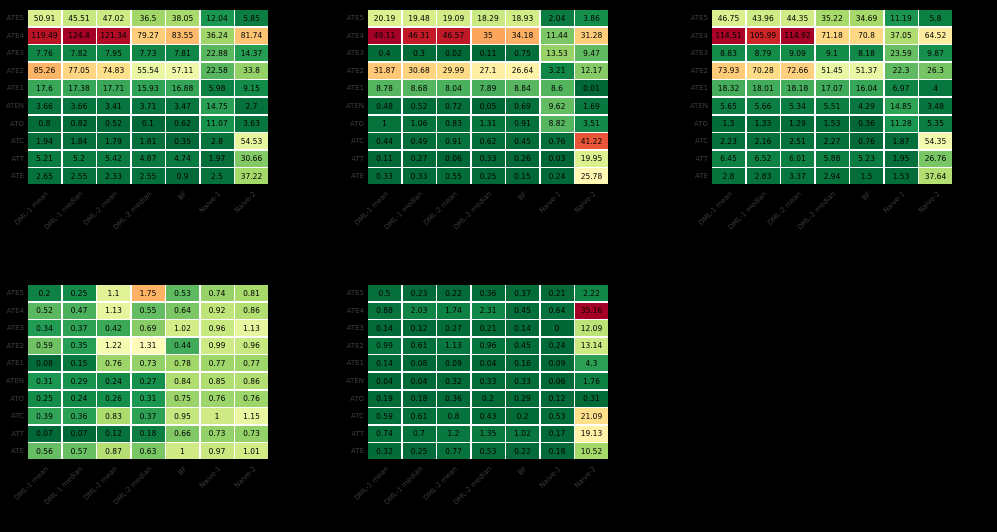 Image resolution: width=997 pixels, height=532 pixels. Describe the element at coordinates (591, 176) in the screenshot. I see `heatmap-cell: 25.78` at that location.